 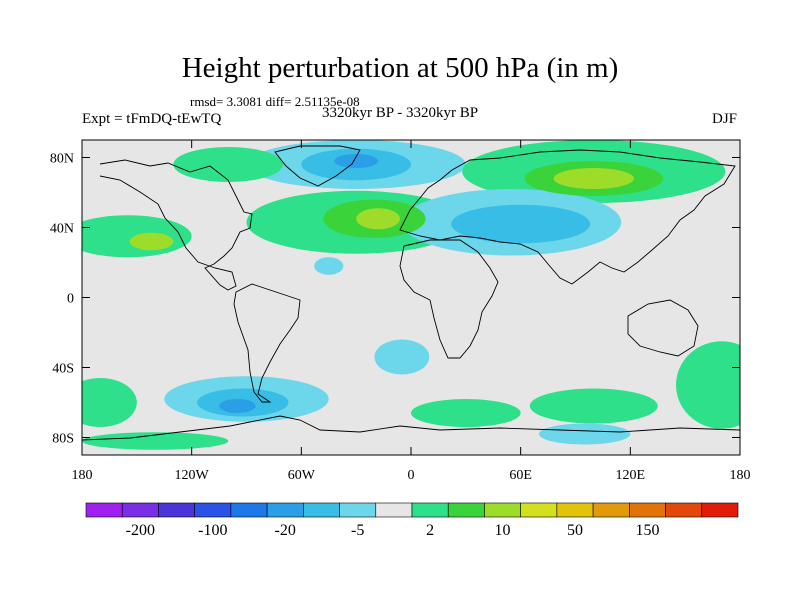 I want to click on colorbar-label: 150, so click(x=647, y=530).